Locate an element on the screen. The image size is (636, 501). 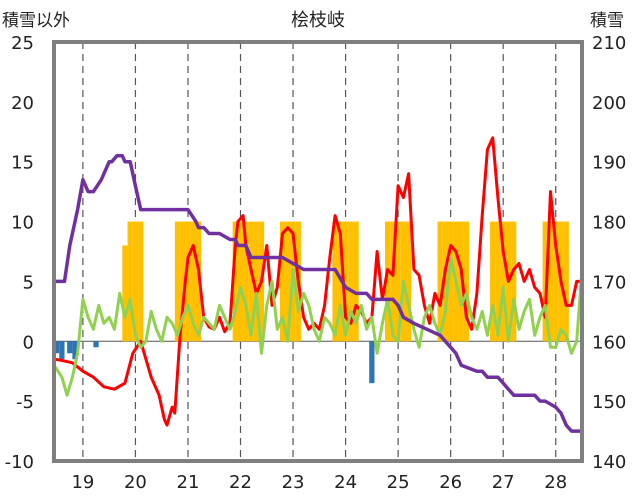
x-tick-label: 28 is located at coordinates (555, 482).